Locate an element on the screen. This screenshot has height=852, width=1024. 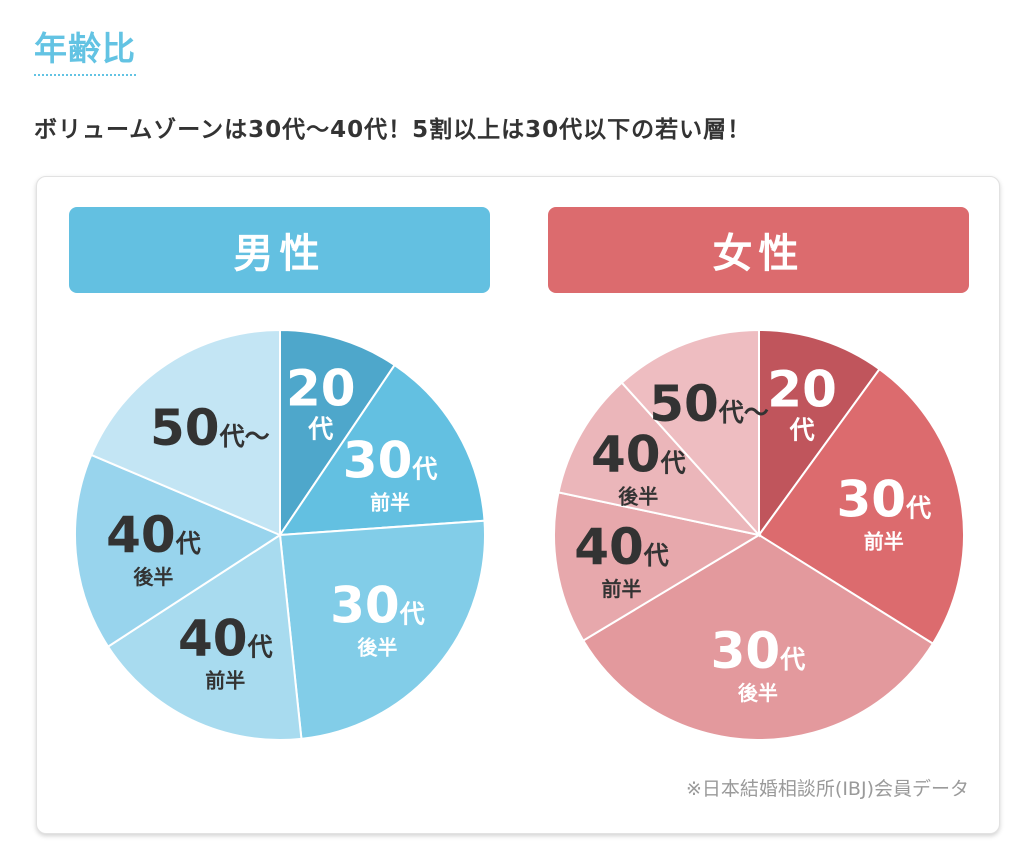
male-header: 男性 is located at coordinates (279, 250).